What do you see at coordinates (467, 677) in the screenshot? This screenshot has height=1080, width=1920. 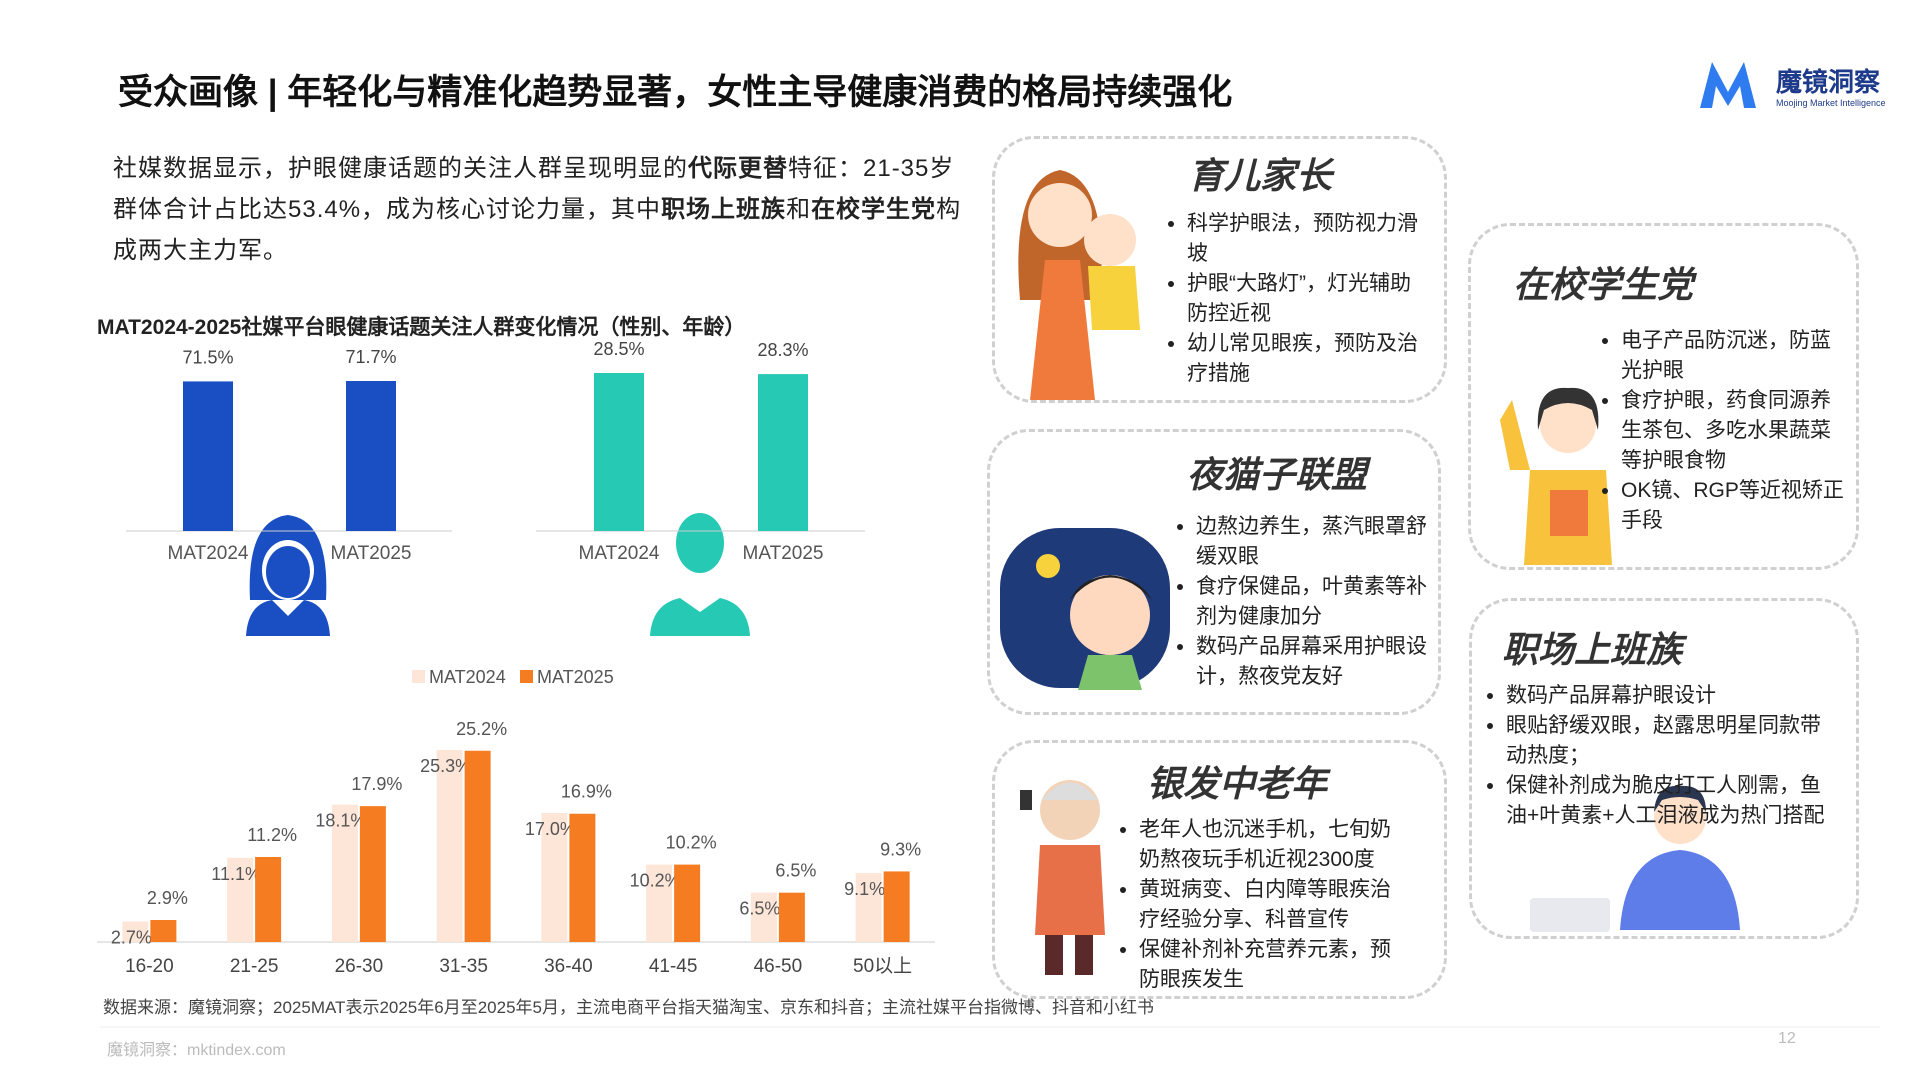 I see `legend-label: MAT2024` at bounding box center [467, 677].